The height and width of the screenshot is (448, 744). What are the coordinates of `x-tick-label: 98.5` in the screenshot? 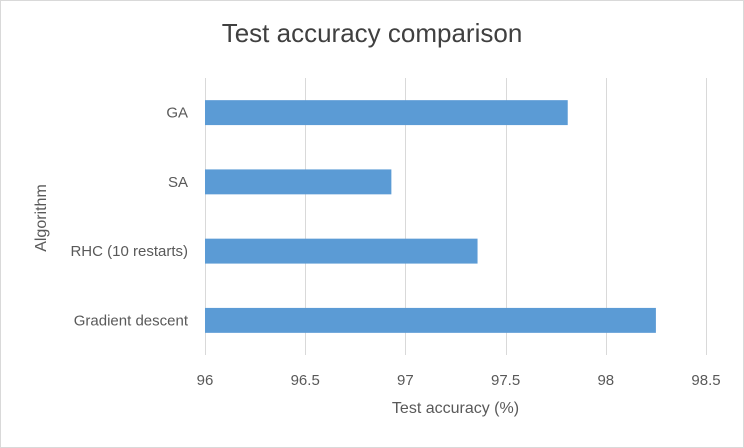 It's located at (705, 380).